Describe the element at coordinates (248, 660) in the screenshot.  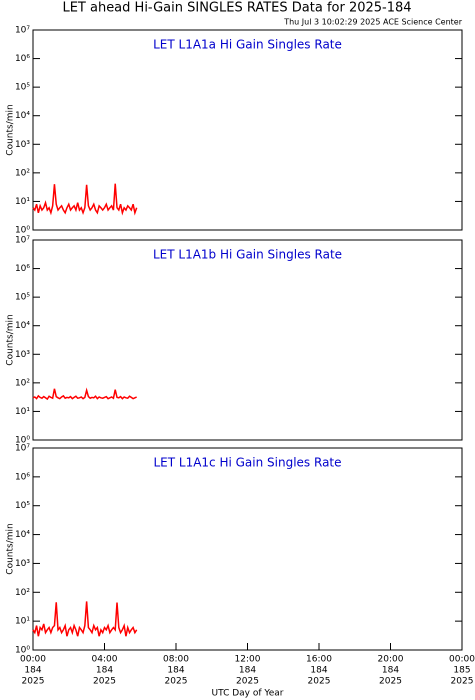
I see `x-tick-label: 12:00` at that location.